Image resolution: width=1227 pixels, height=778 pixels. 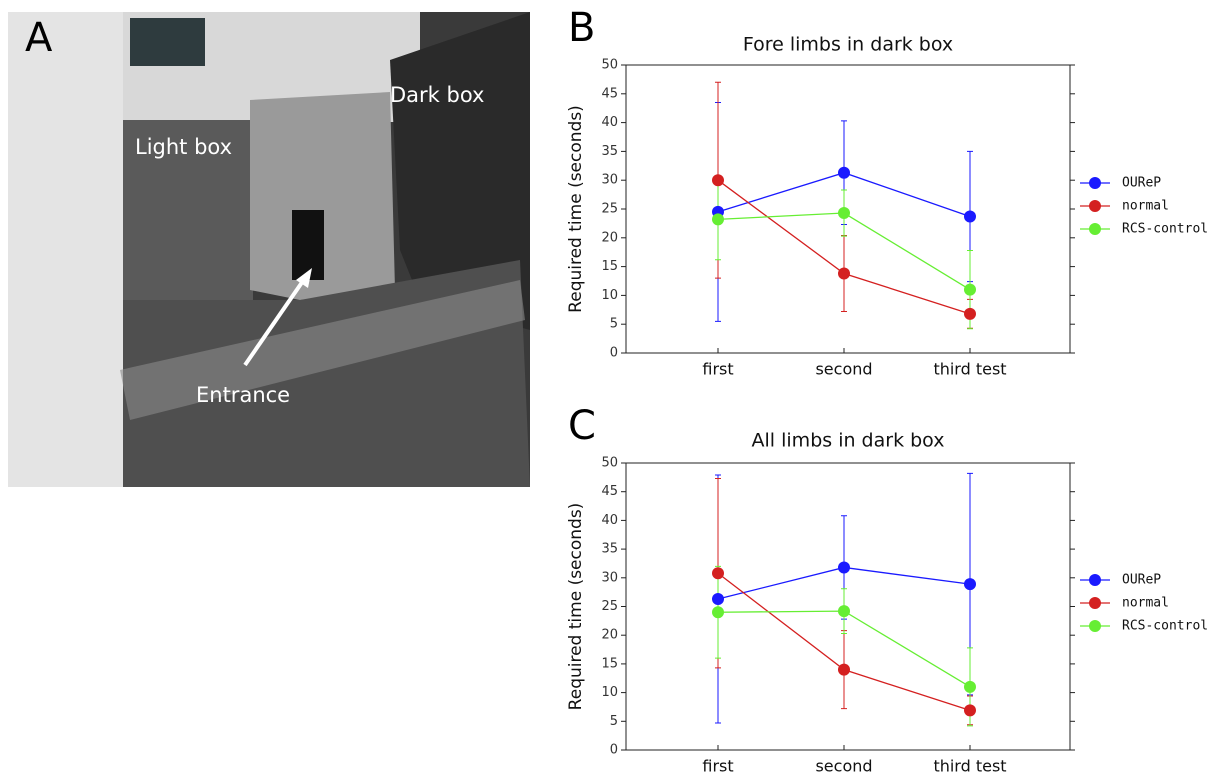 What do you see at coordinates (581, 28) in the screenshot?
I see `panel-label: B` at bounding box center [581, 28].